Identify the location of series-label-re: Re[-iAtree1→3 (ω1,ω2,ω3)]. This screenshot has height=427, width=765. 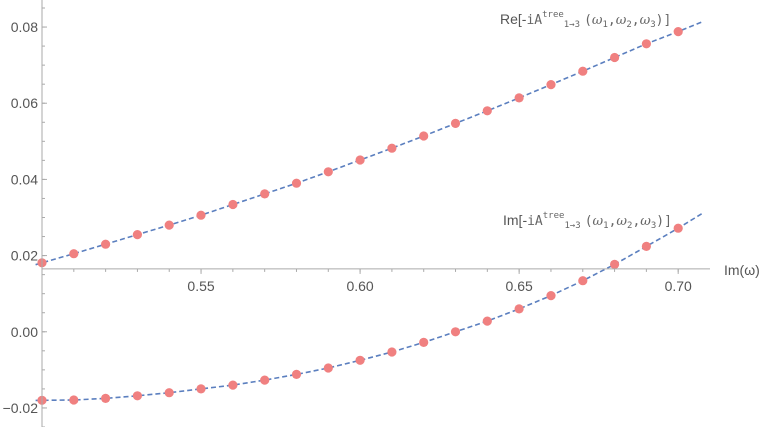
(585, 20).